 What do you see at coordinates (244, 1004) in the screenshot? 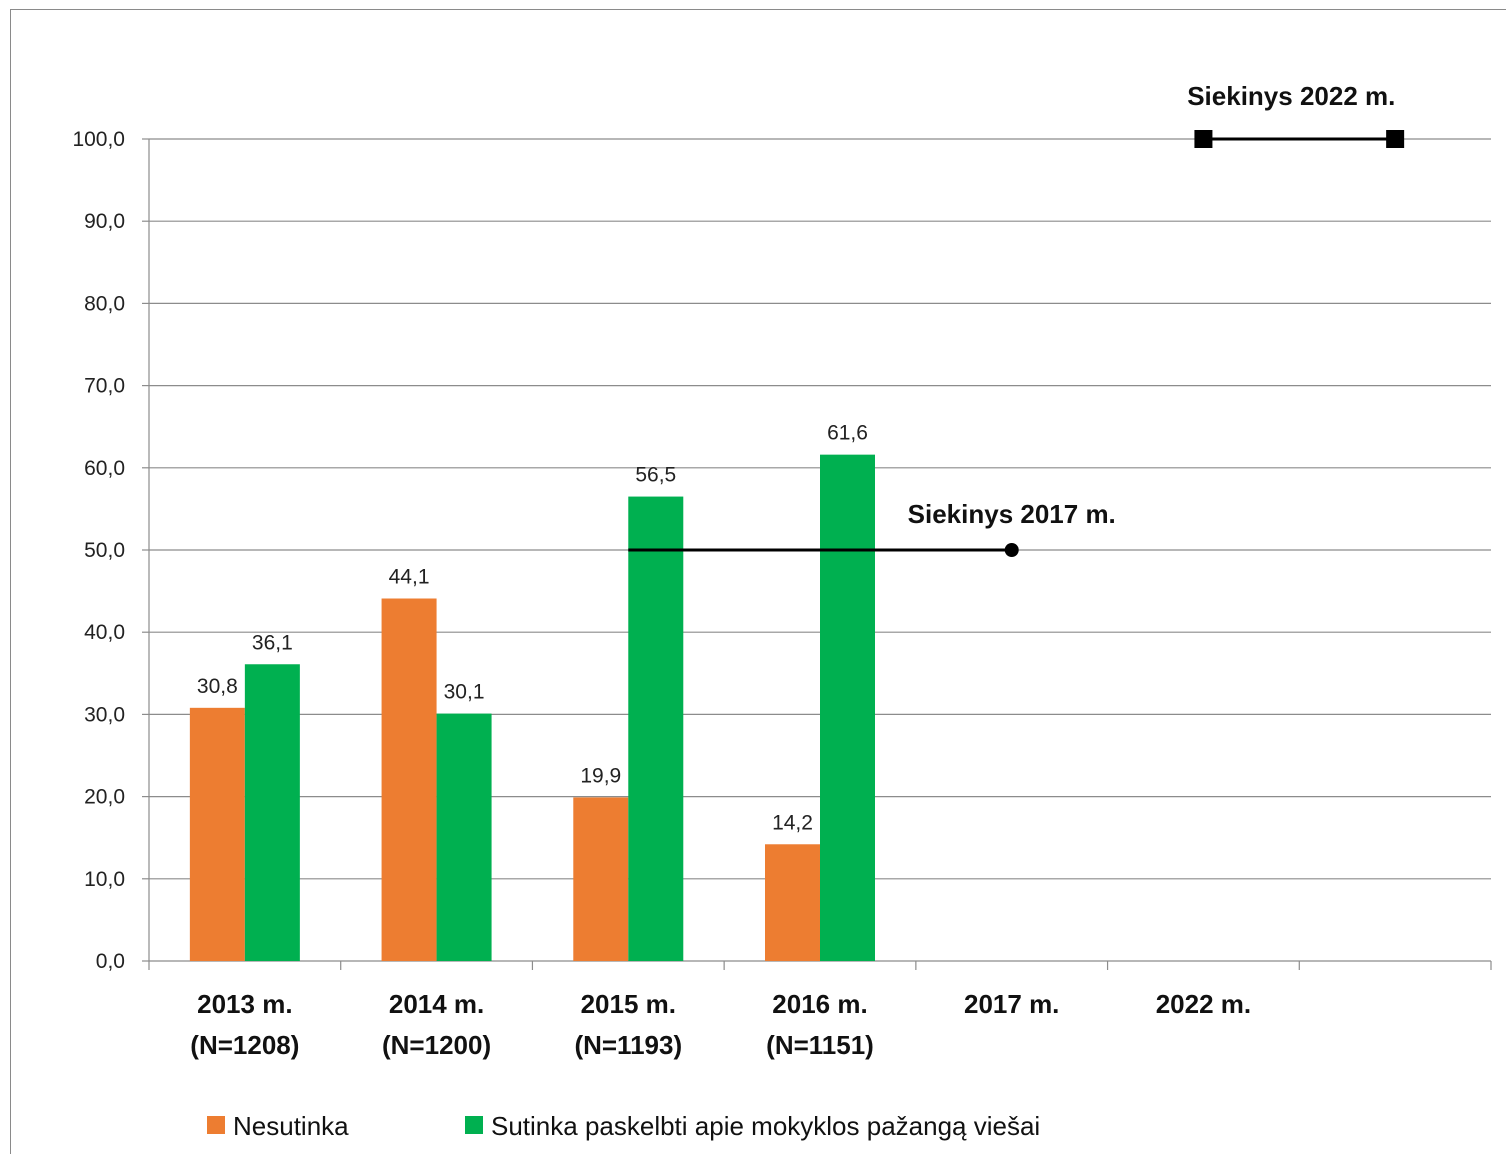
I see `category-label: 2013 m.` at bounding box center [244, 1004].